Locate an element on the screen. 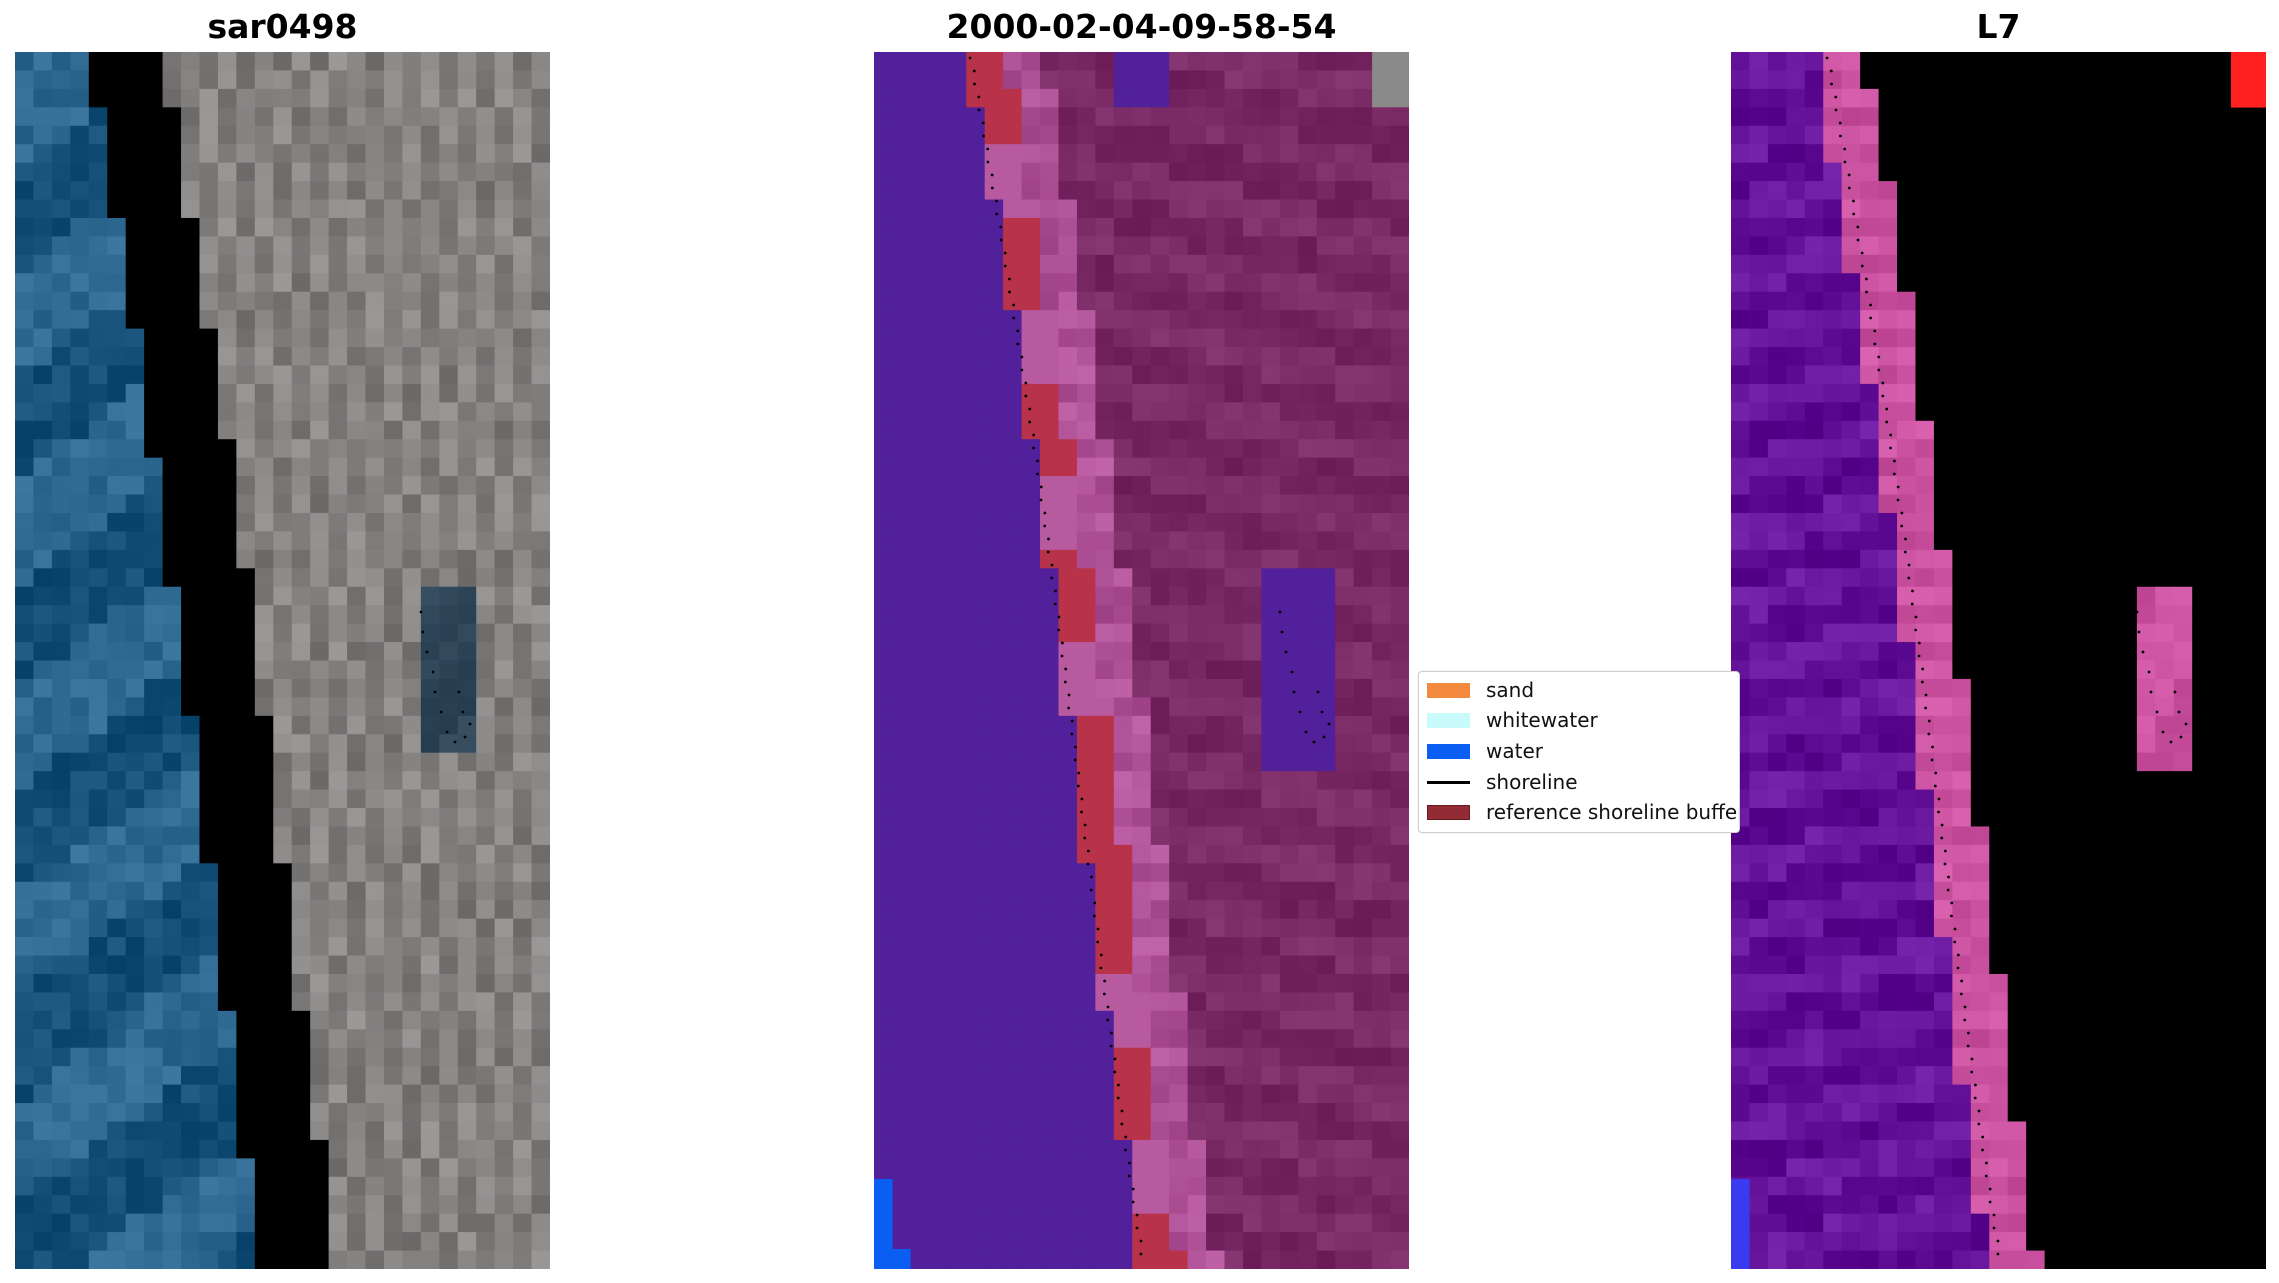 This screenshot has width=2279, height=1283. legend-label-whitewater: whitewater is located at coordinates (1542, 720).